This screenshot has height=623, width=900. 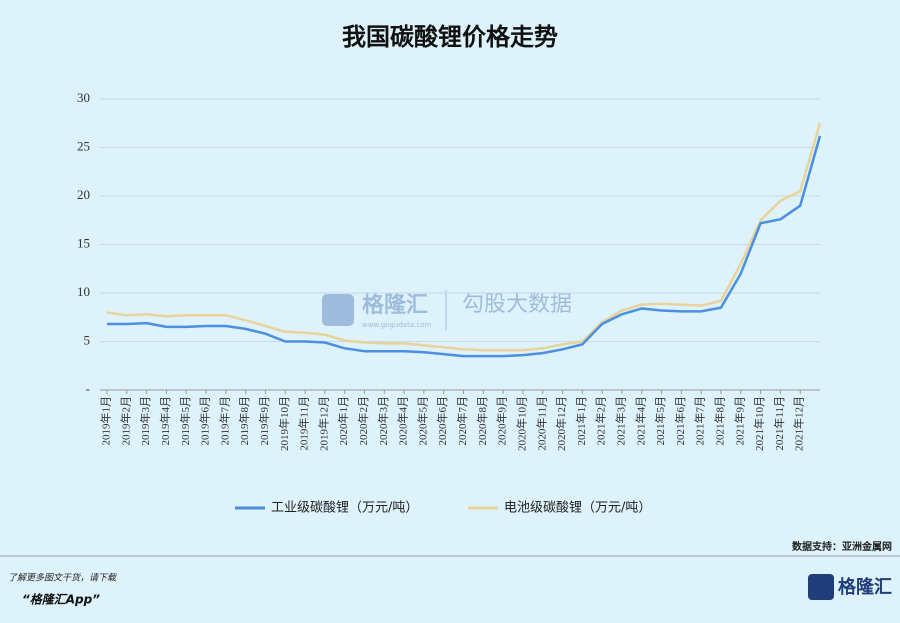 I want to click on x-tick-label: 2019年5月, so click(x=185, y=421).